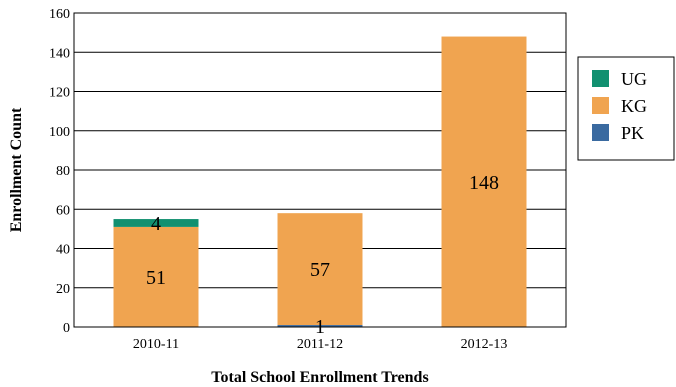 The image size is (676, 387). Describe the element at coordinates (66, 328) in the screenshot. I see `y-tick-label: 0` at that location.